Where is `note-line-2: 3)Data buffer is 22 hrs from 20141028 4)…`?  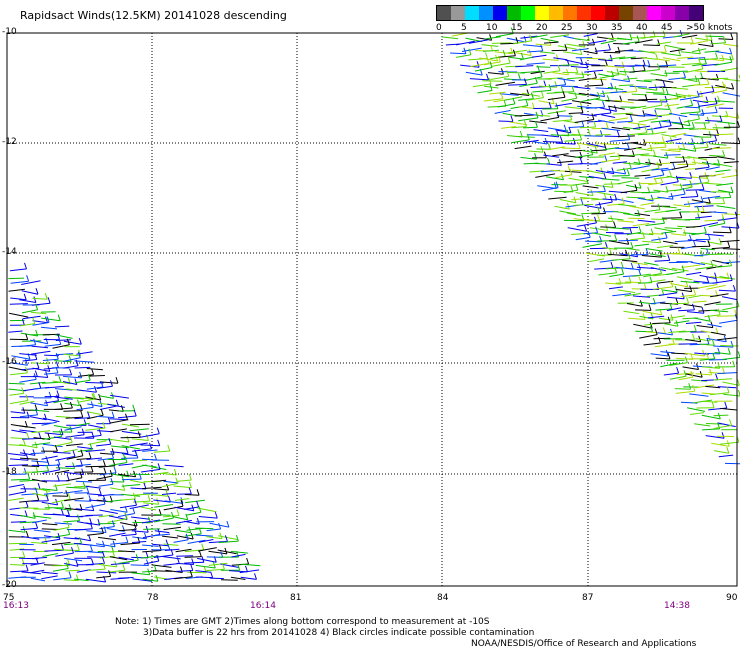 note-line-2: 3)Data buffer is 22 hrs from 20141028 4)… is located at coordinates (339, 633).